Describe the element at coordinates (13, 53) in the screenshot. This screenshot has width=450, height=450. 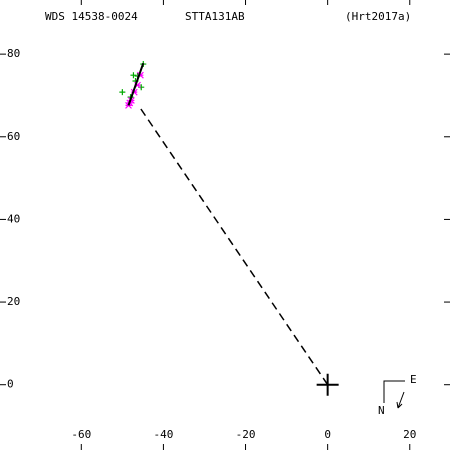
I see `y-tick-label: 80` at that location.